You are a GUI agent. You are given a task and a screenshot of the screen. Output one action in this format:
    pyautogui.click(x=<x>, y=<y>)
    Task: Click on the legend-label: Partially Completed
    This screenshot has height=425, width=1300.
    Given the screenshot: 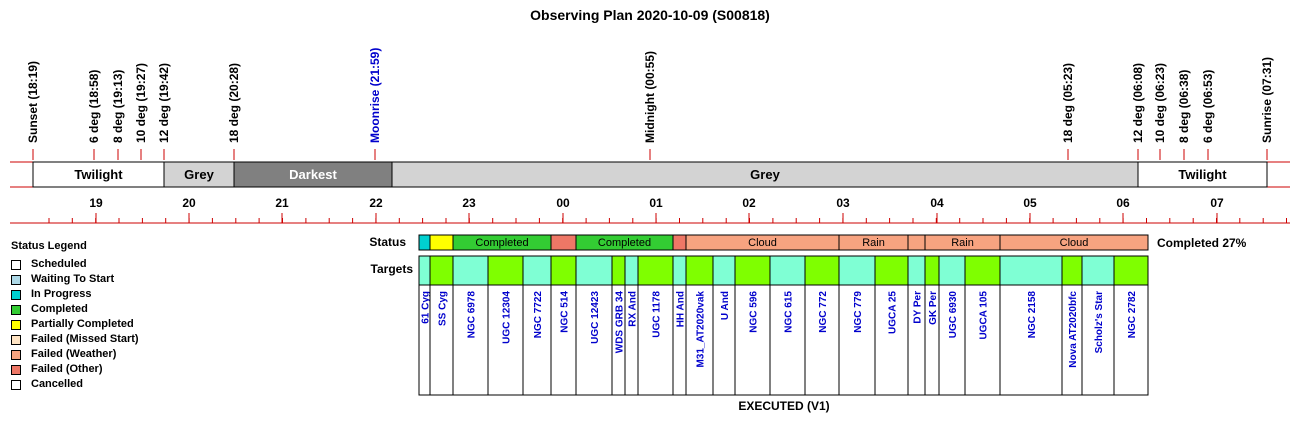 What is the action you would take?
    pyautogui.click(x=82, y=324)
    